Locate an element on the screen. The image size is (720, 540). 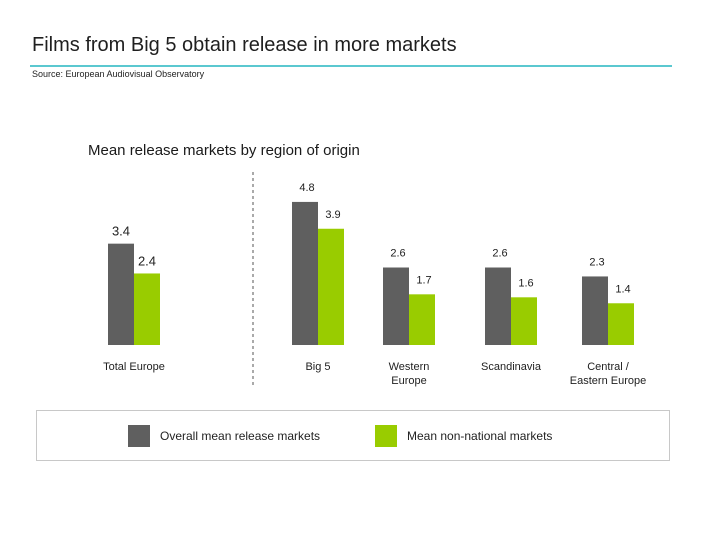
legend-swatch-overall is located at coordinates (139, 436).